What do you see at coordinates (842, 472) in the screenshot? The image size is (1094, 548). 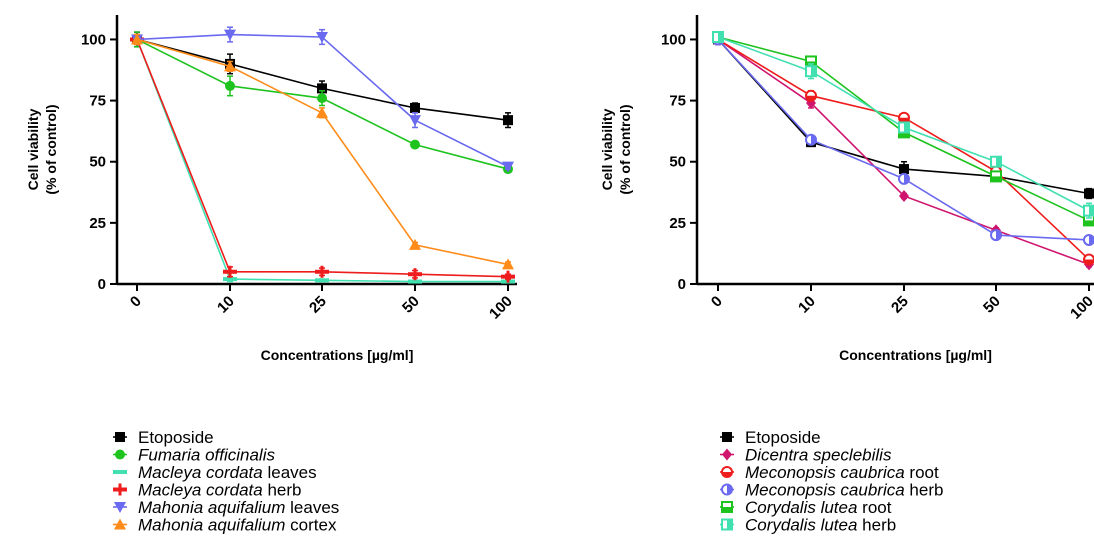 I see `legend-label: Meconopsis caubrica root` at bounding box center [842, 472].